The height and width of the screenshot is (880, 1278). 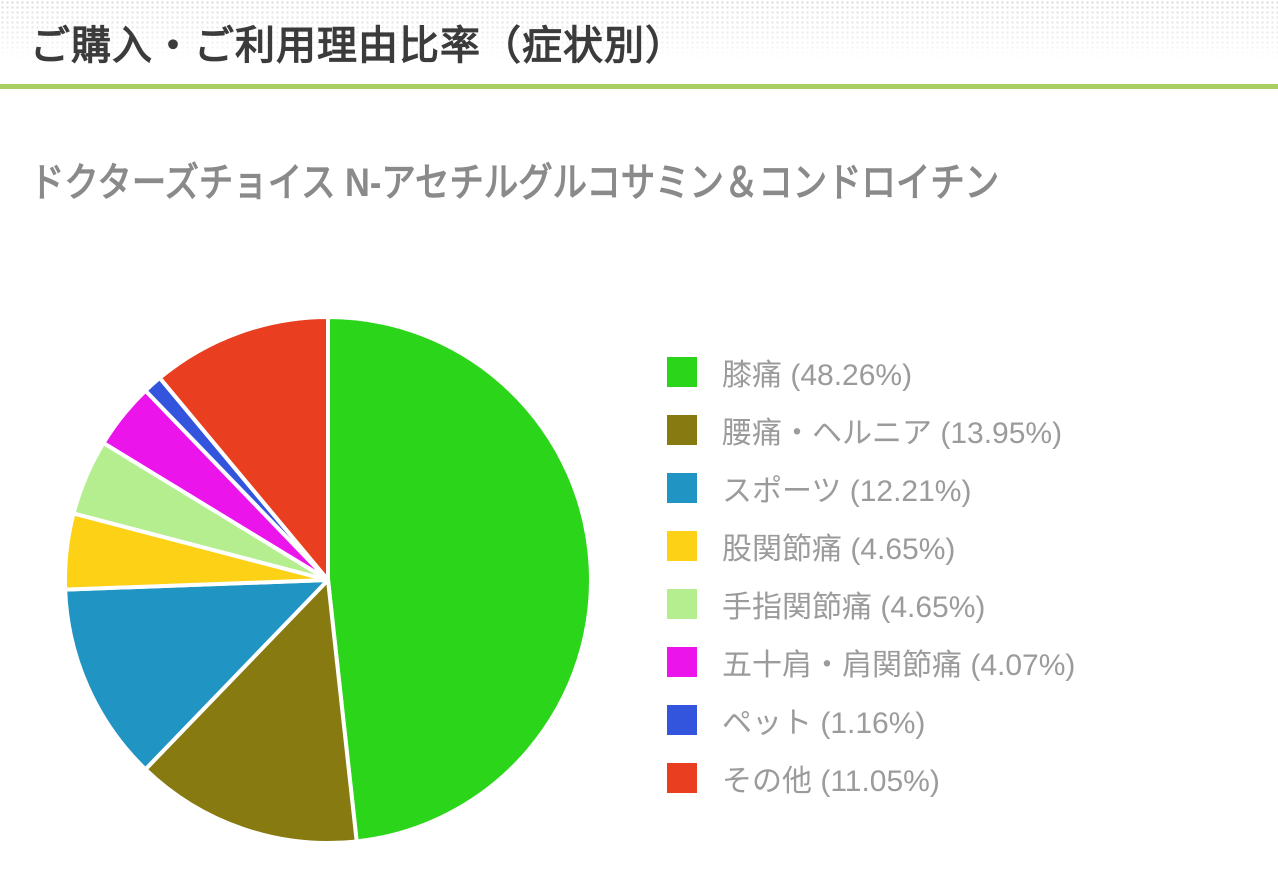 I want to click on product-title: ドクターズチョイス N-アセチルグルコサミン＆コンドロイチン, so click(x=515, y=183).